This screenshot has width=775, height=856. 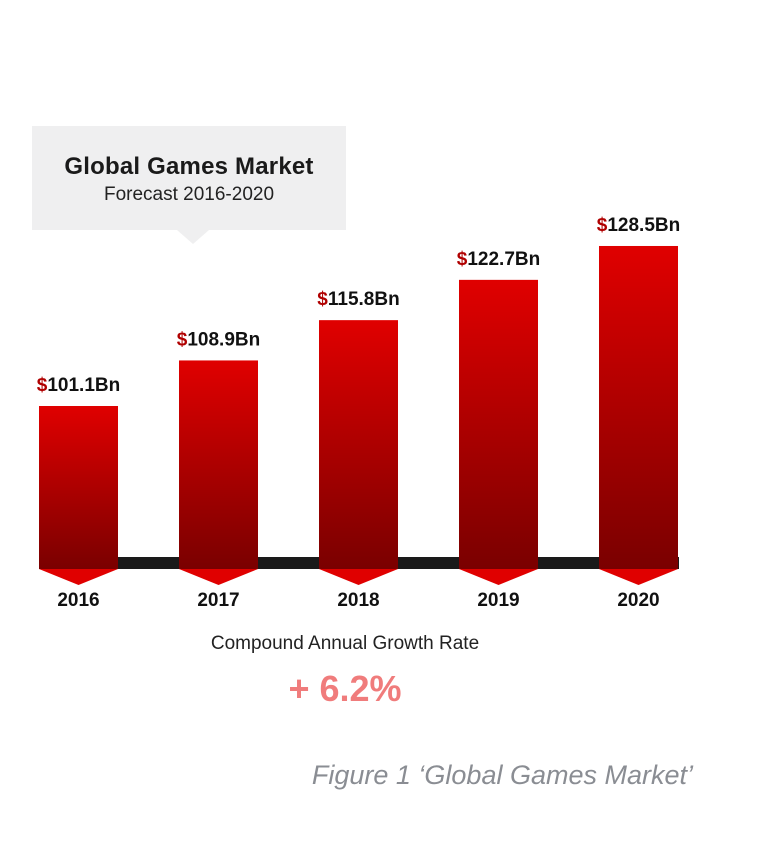 What do you see at coordinates (78, 577) in the screenshot?
I see `bar-pointer-2016` at bounding box center [78, 577].